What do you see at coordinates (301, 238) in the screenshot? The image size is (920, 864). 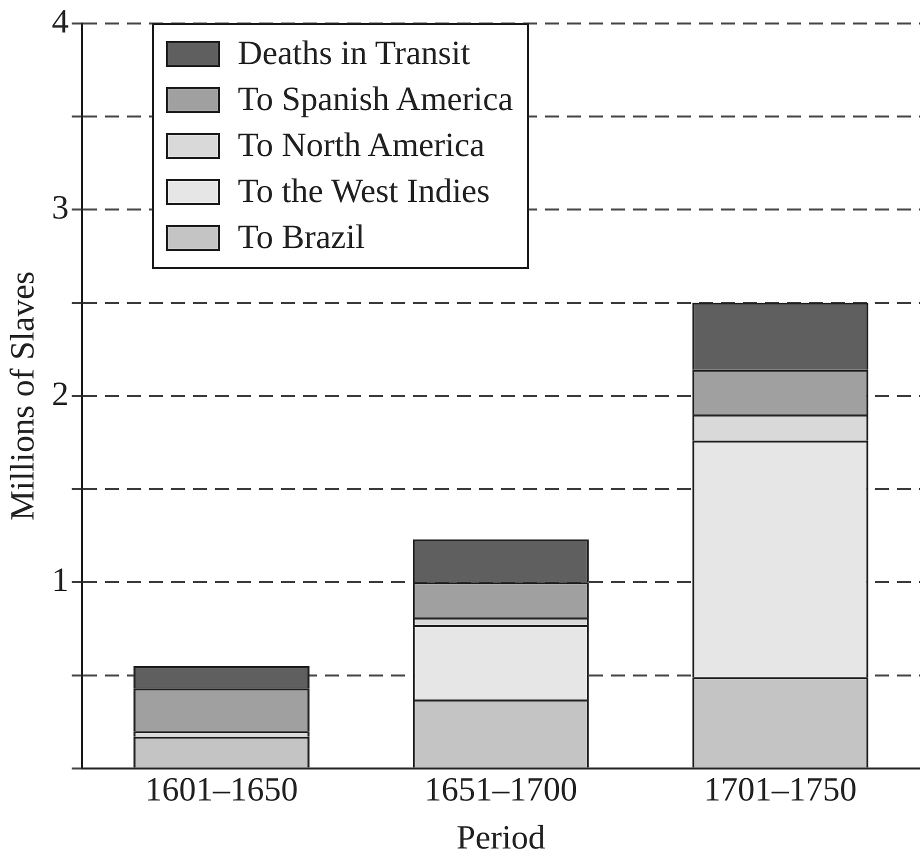 I see `legend-label: To Brazil` at bounding box center [301, 238].